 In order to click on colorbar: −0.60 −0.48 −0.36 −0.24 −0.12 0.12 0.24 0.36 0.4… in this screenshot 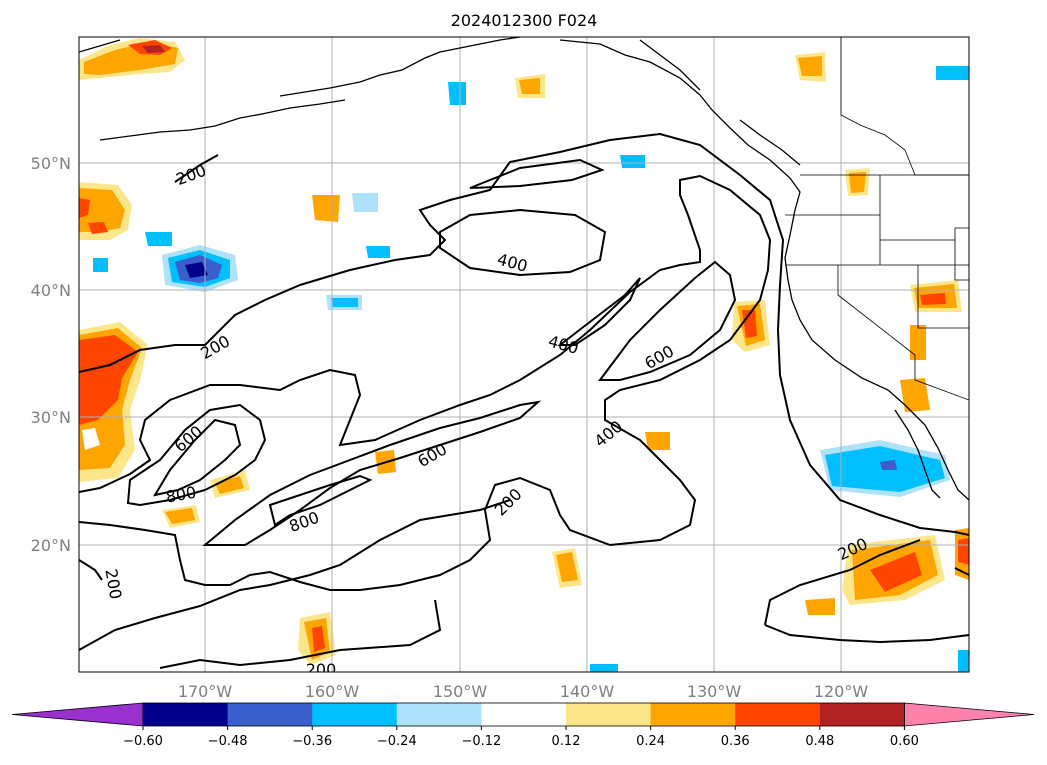, I will do `click(523, 725)`.